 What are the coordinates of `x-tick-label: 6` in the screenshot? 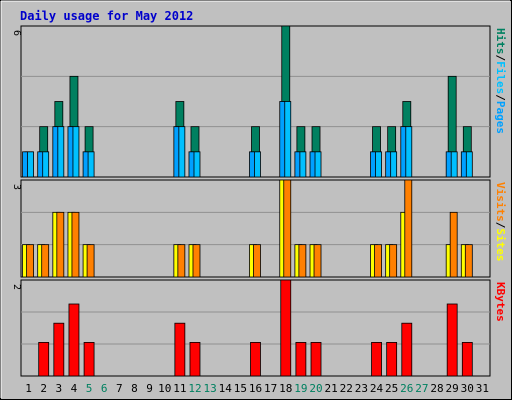 It's located at (104, 388).